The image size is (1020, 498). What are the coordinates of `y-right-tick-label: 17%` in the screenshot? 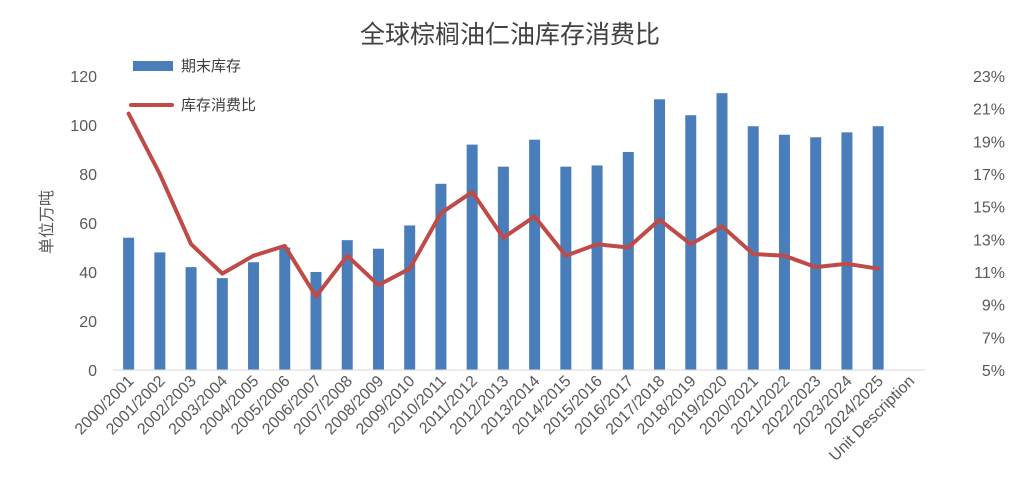 It's located at (989, 175).